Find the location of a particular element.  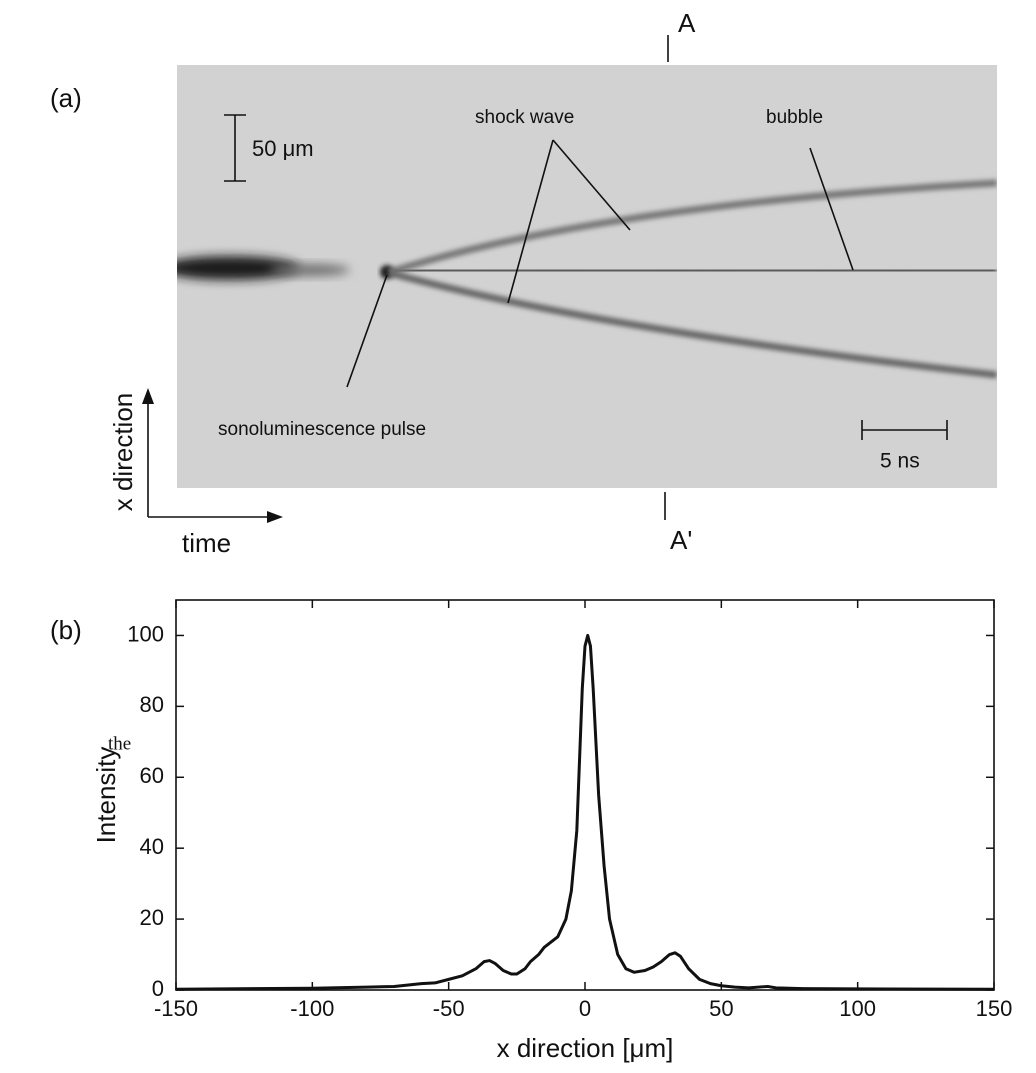

margin-text: the is located at coordinates (119, 743).